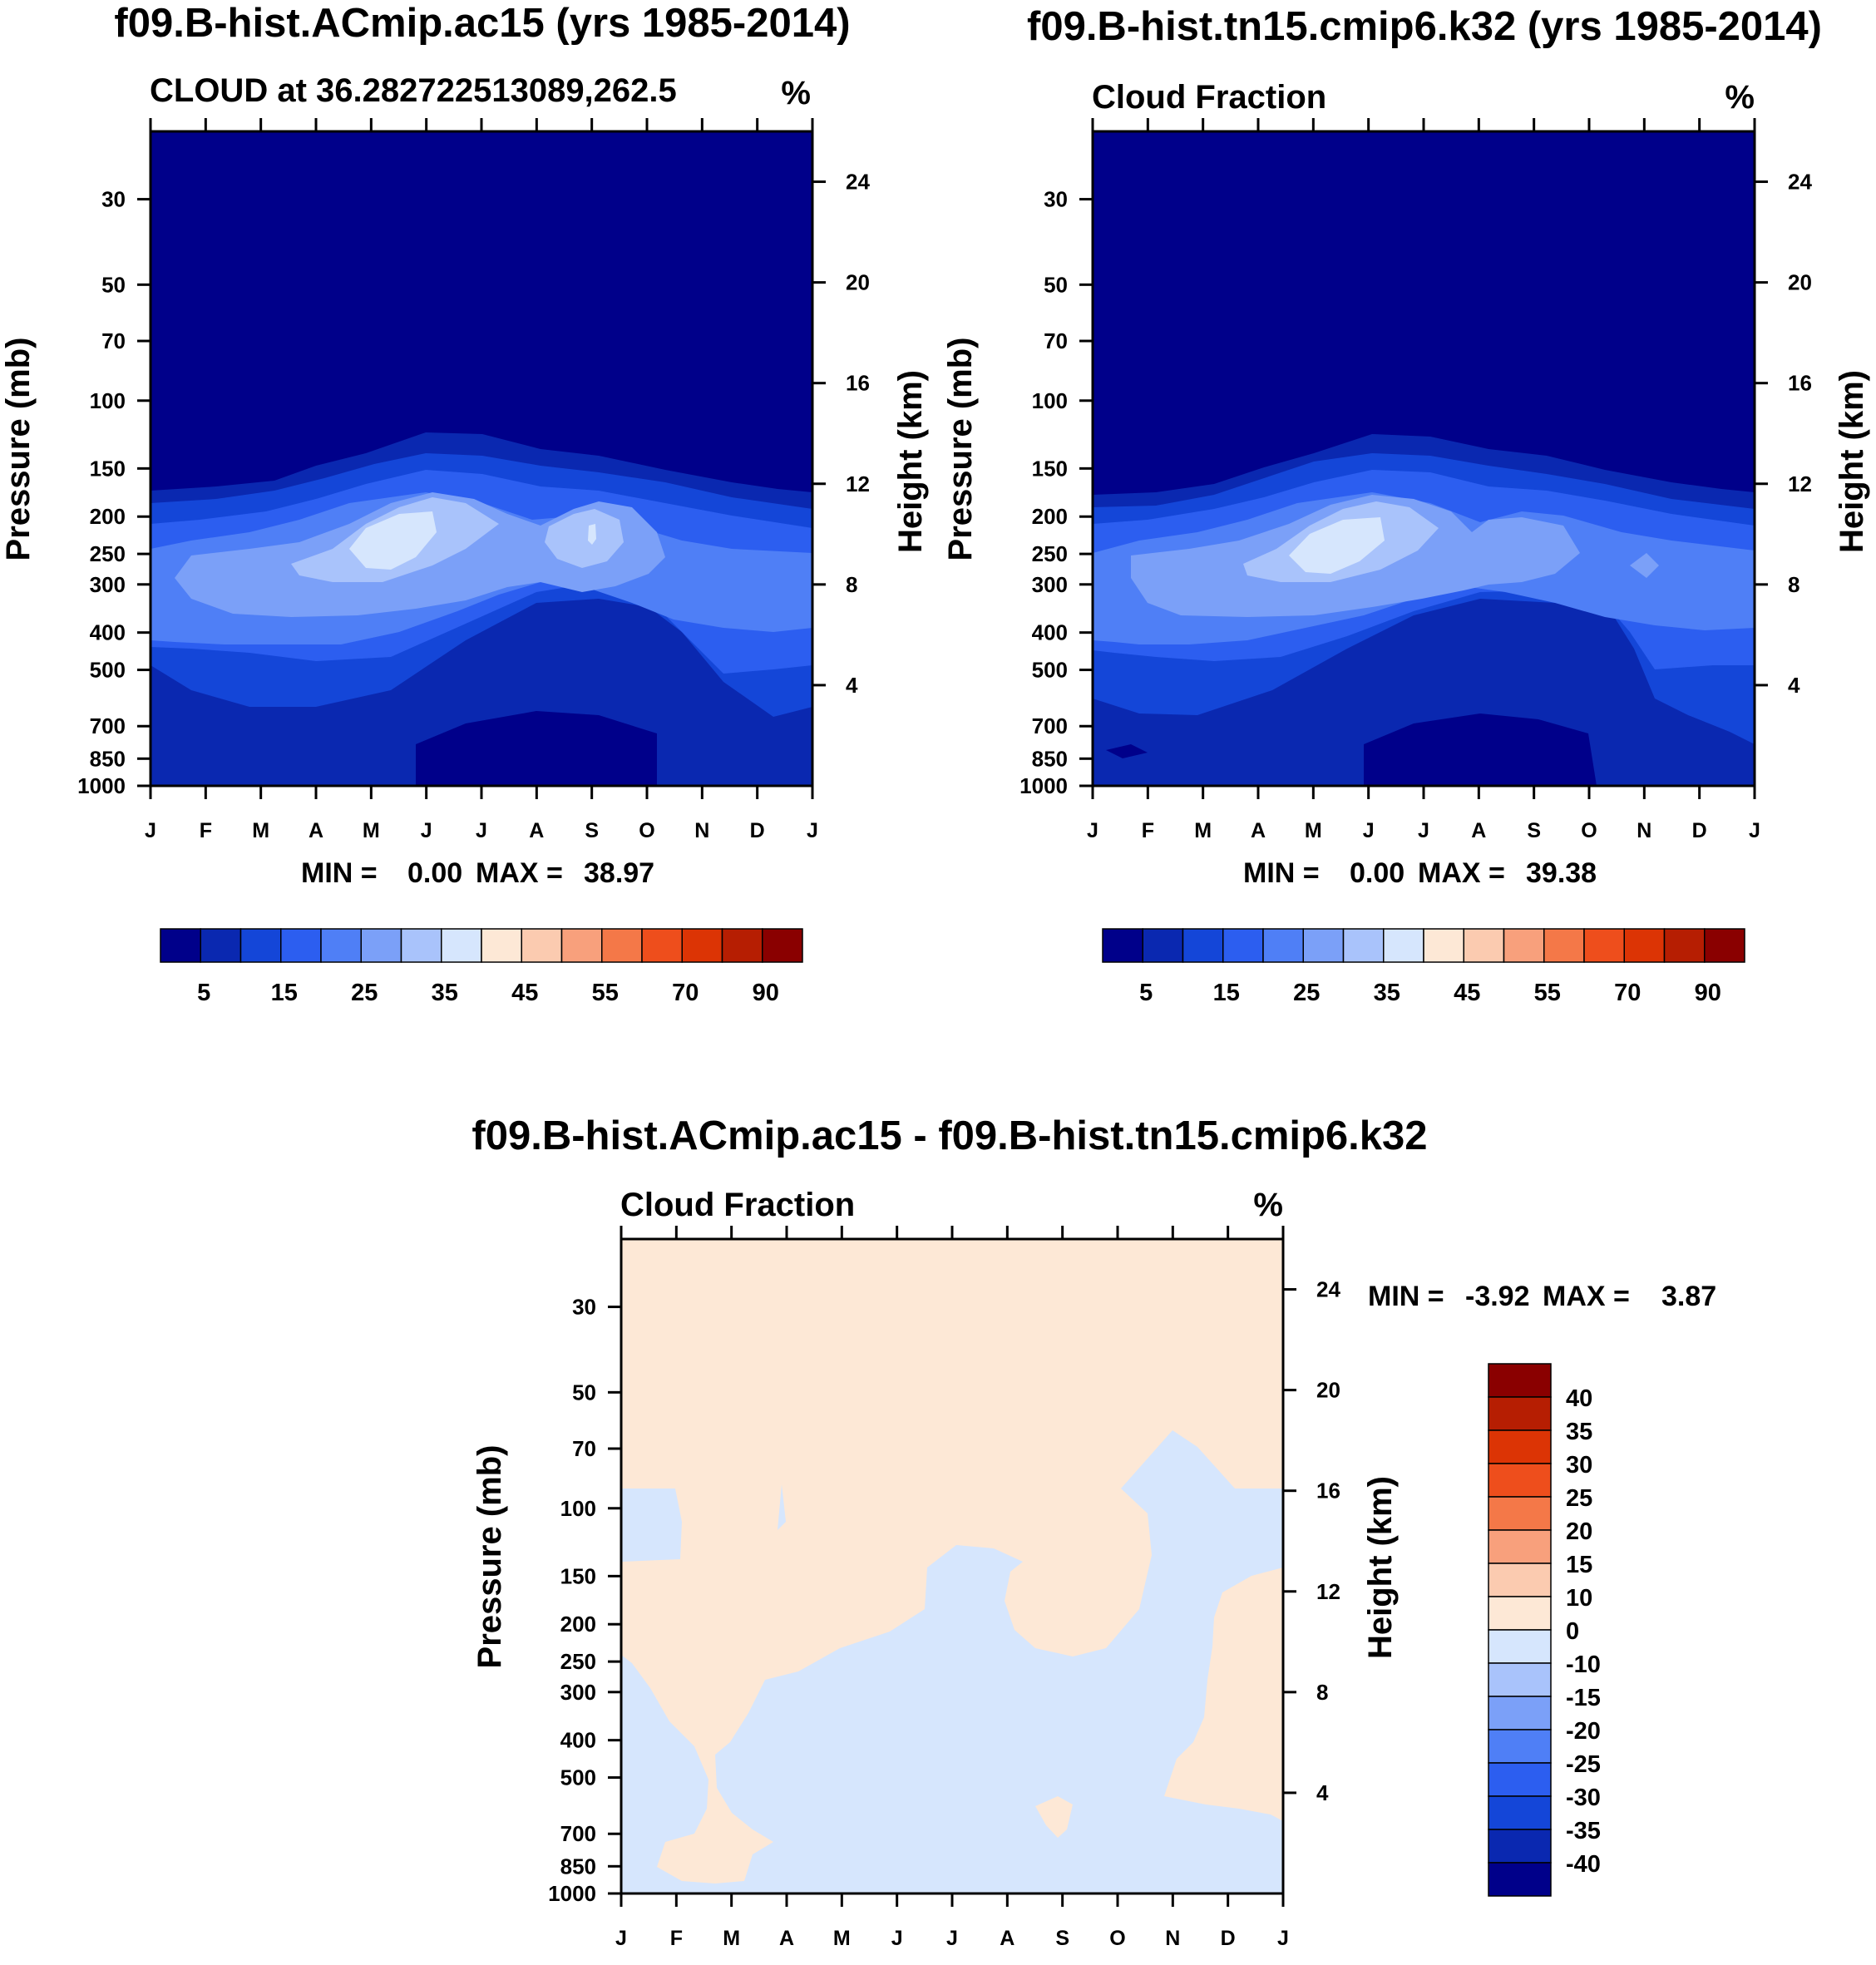 This screenshot has height=1965, width=1876. I want to click on diff-min-value: -3.92, so click(1497, 1296).